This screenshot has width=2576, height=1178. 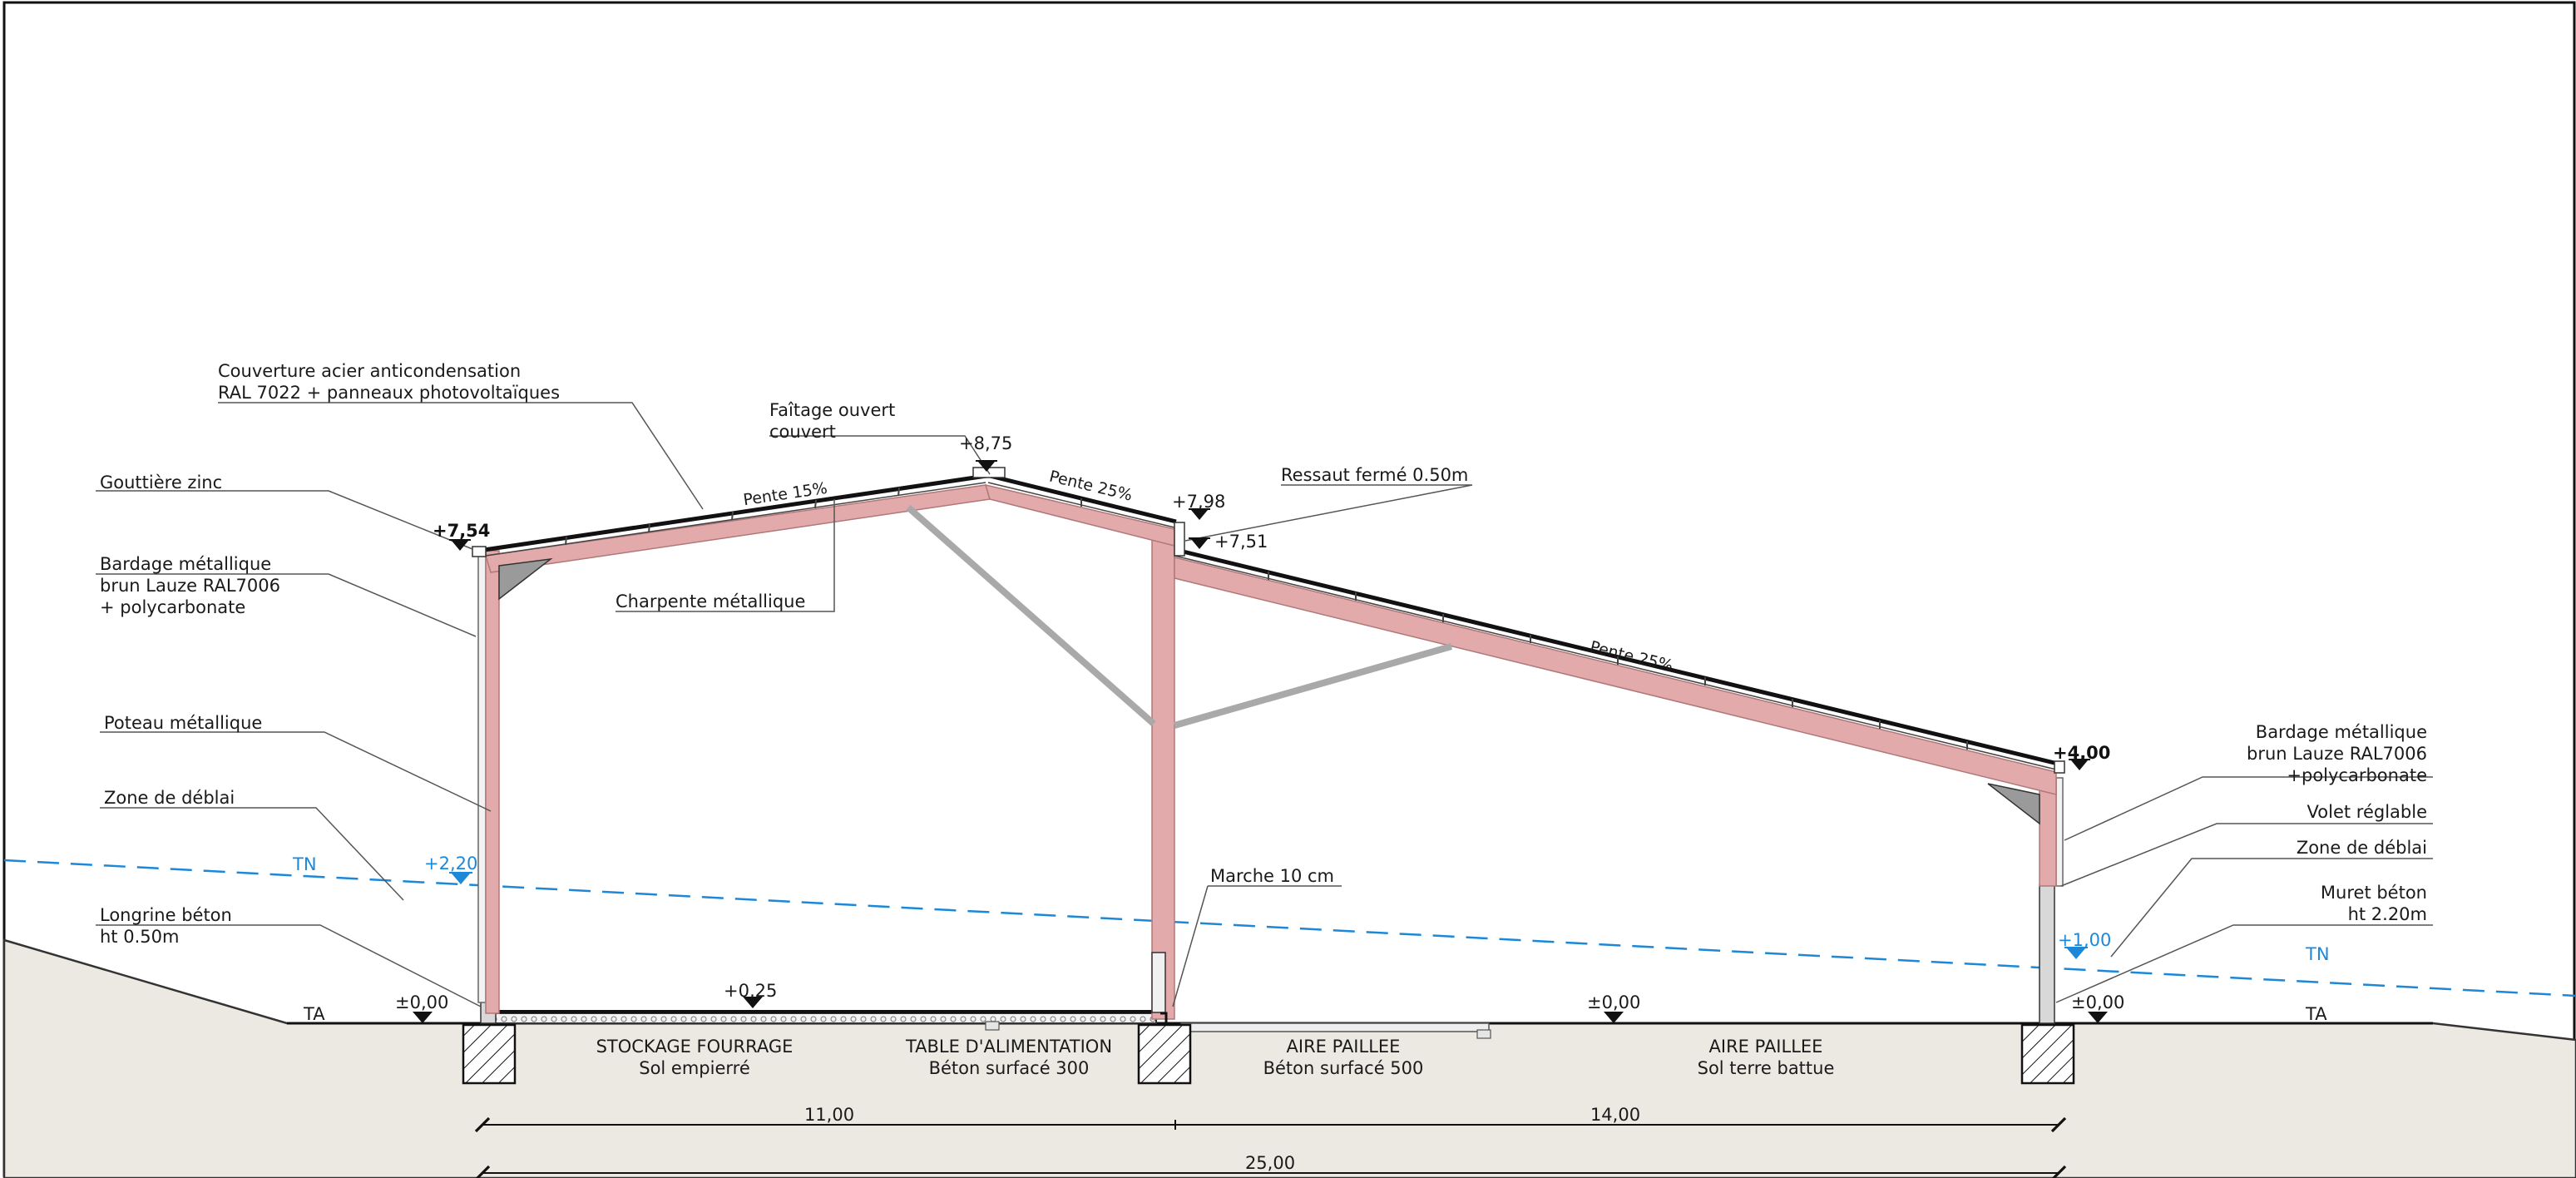 What do you see at coordinates (461, 531) in the screenshot?
I see `level-eave-left: +7,54` at bounding box center [461, 531].